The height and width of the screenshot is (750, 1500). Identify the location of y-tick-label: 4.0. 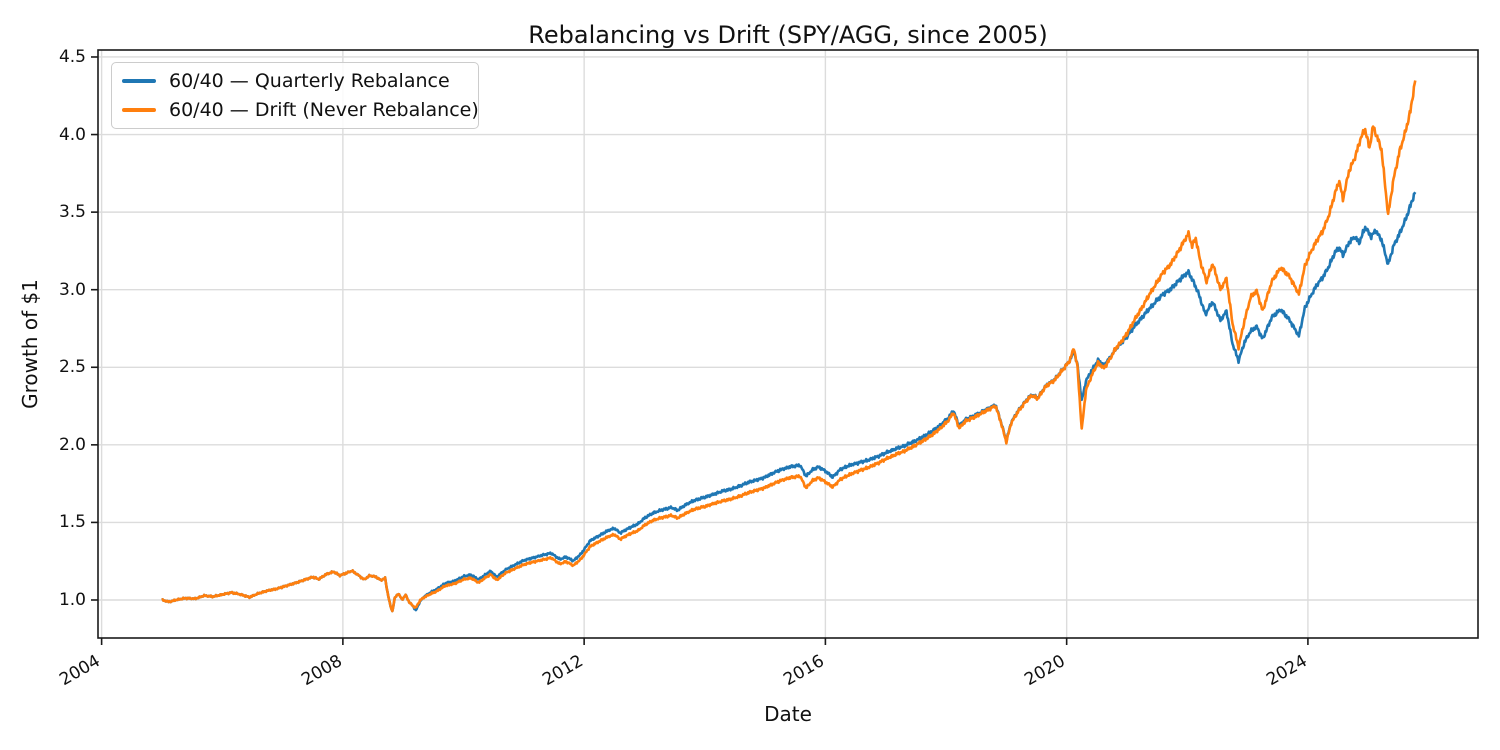
(72, 134).